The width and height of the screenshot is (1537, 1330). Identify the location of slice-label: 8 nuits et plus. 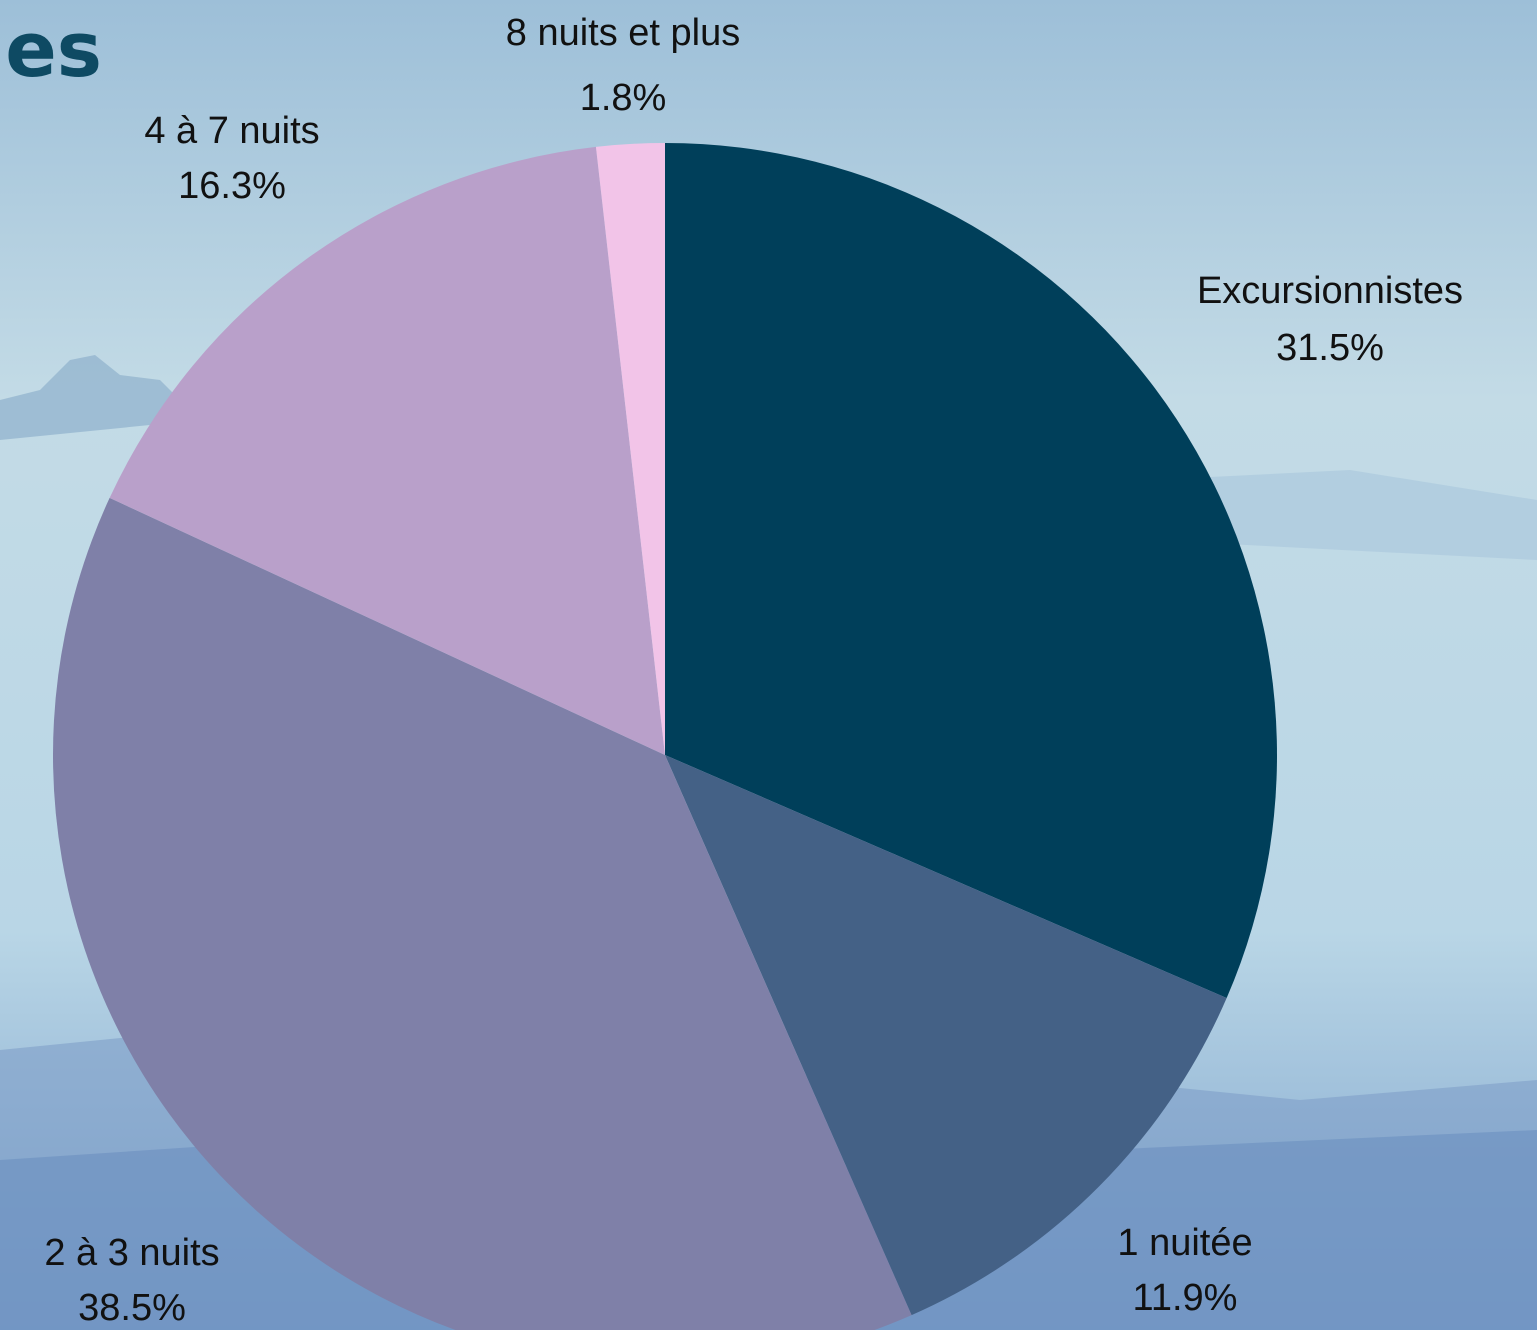
(623, 33).